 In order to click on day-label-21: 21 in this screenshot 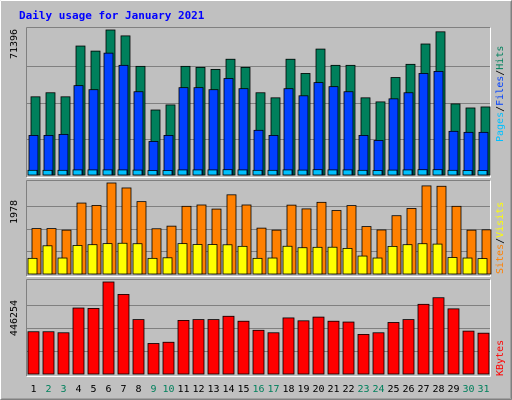, I will do `click(333, 389)`.